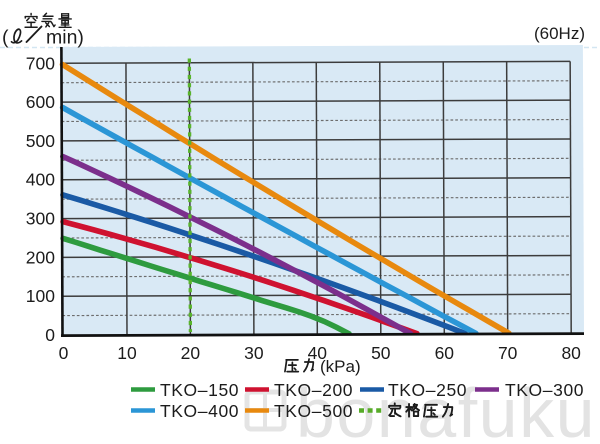  What do you see at coordinates (508, 353) in the screenshot?
I see `svg-text: 70` at bounding box center [508, 353].